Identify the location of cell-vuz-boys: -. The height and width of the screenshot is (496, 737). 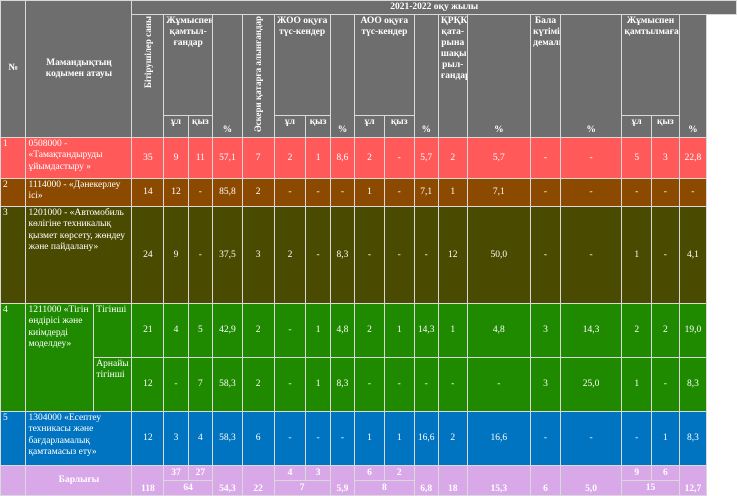
(290, 192).